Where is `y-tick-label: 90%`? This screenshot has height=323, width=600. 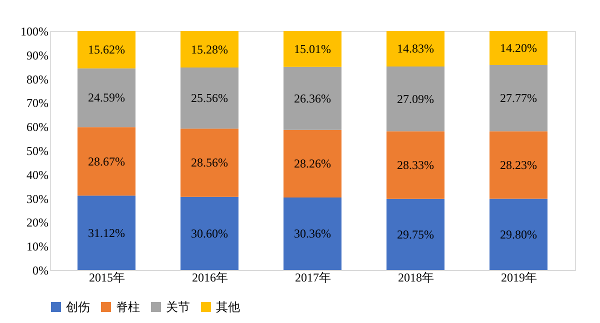 y-tick-label: 90% is located at coordinates (37, 55).